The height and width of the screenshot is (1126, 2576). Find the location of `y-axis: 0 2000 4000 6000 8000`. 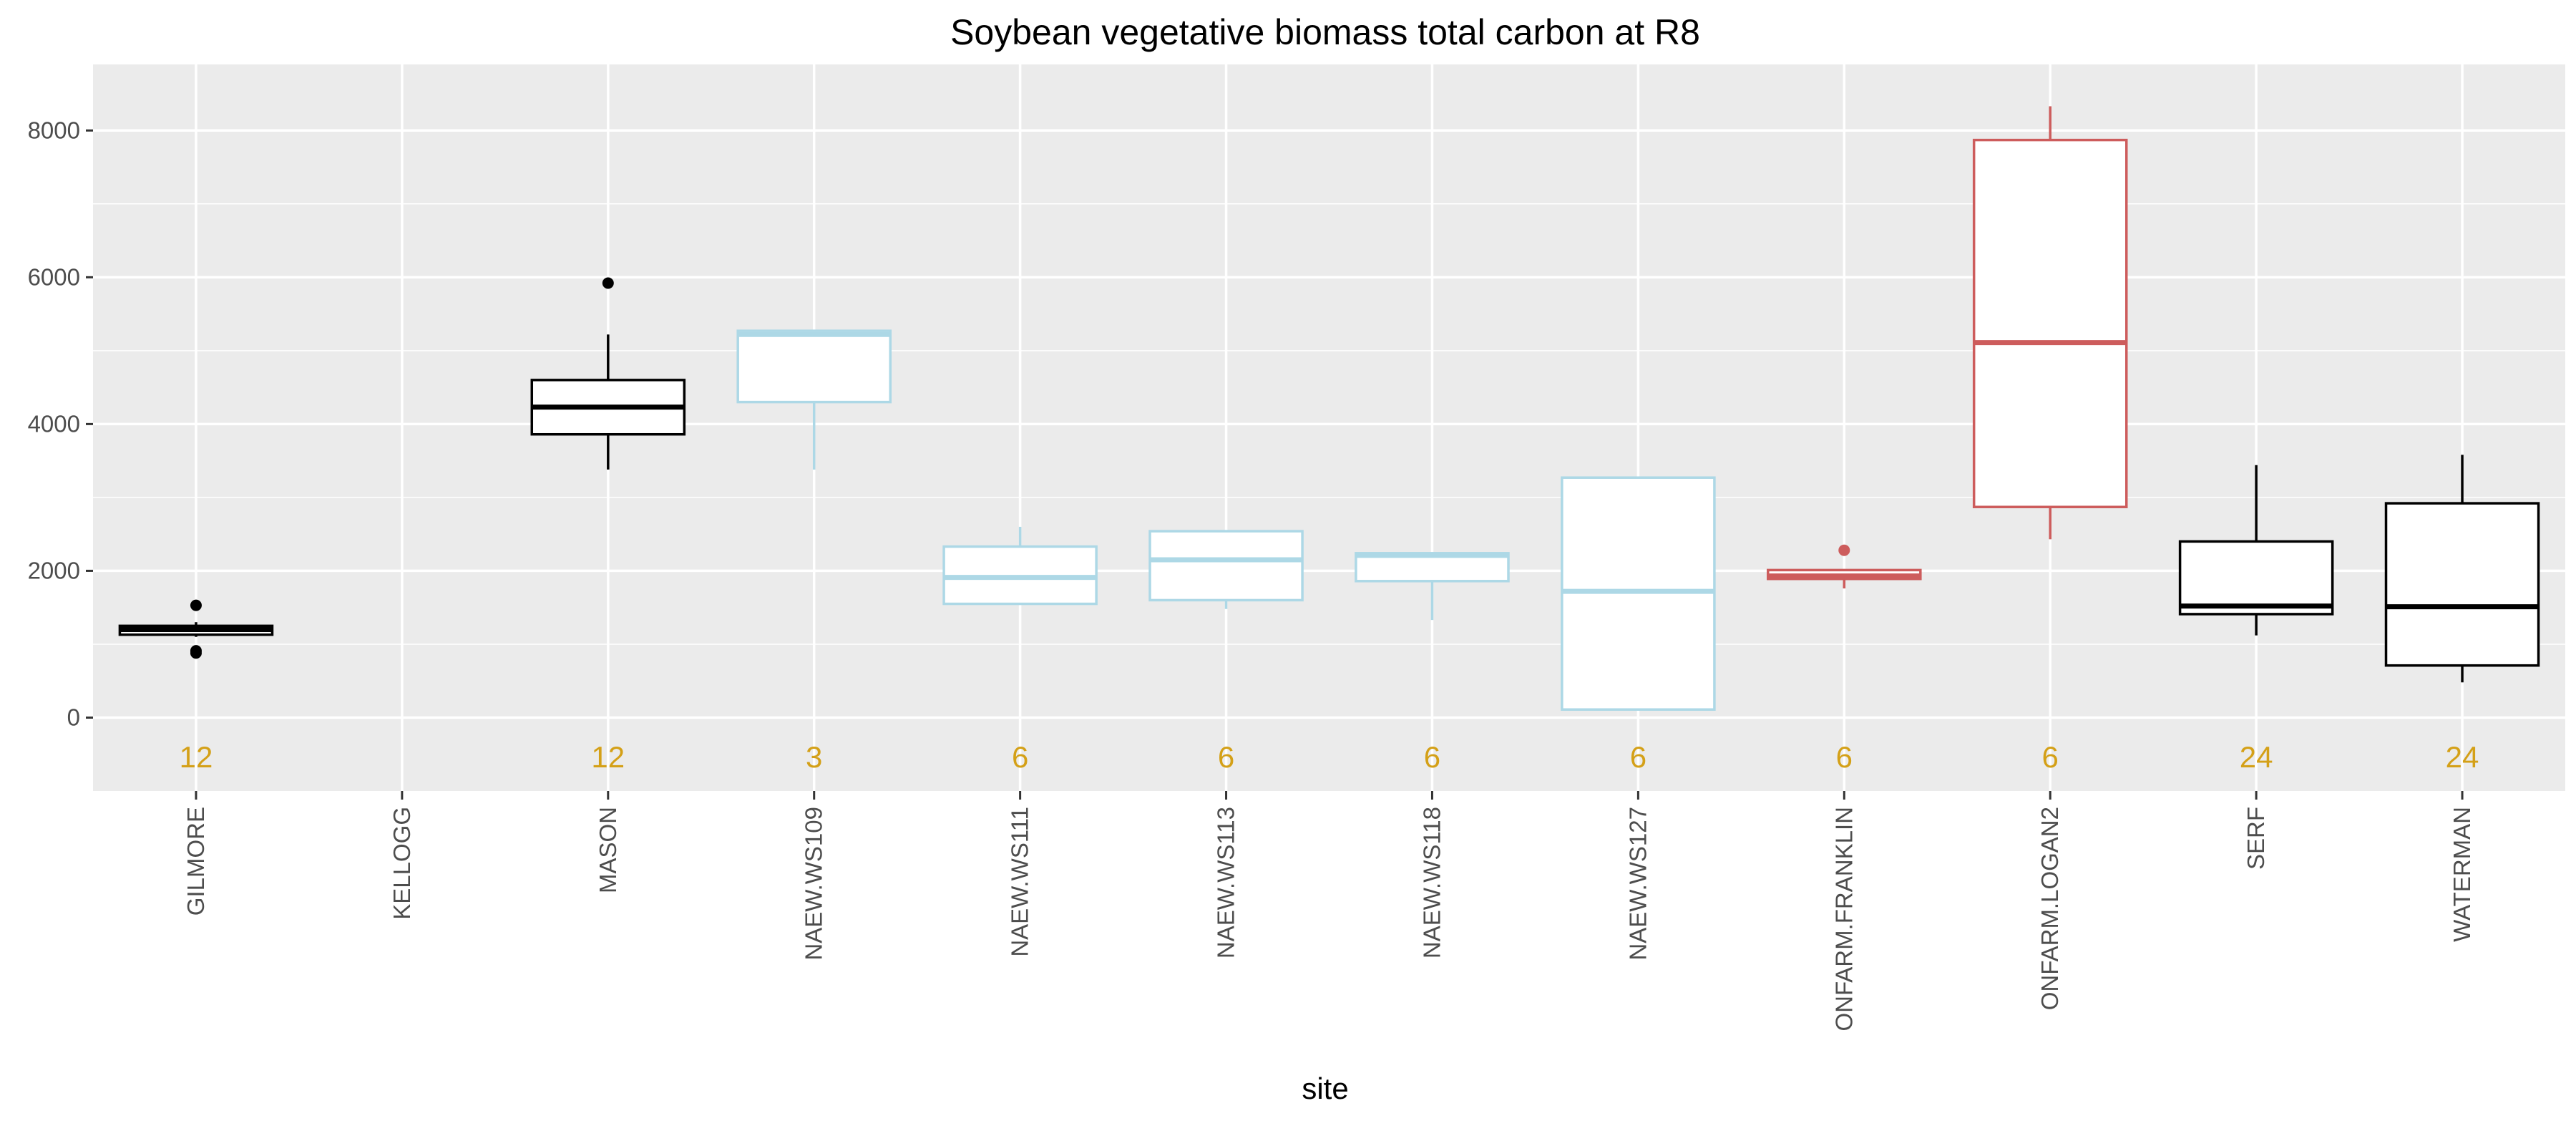

y-axis: 0 2000 4000 6000 8000 is located at coordinates (60, 424).